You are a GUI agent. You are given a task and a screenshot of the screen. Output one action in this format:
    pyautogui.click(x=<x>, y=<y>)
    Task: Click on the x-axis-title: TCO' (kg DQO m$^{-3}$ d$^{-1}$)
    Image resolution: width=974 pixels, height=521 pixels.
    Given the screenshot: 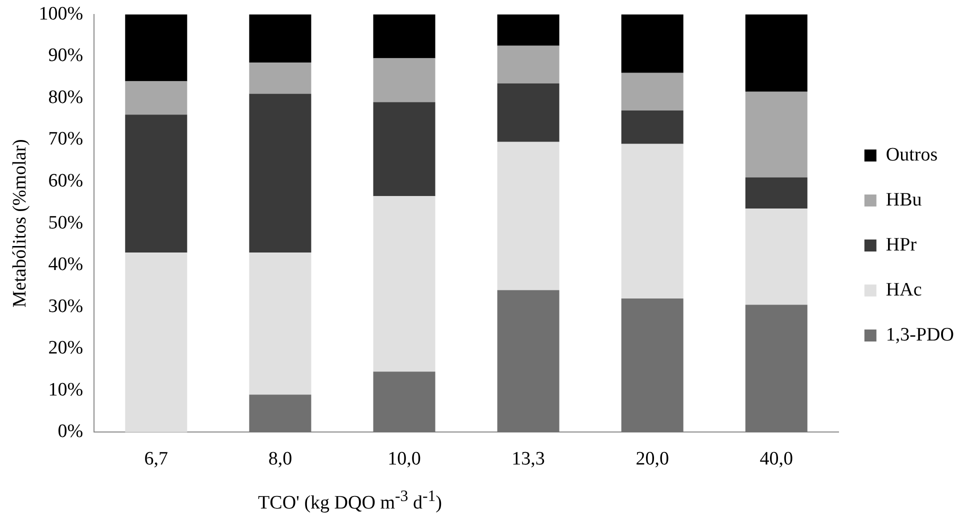 What is the action you would take?
    pyautogui.click(x=350, y=501)
    